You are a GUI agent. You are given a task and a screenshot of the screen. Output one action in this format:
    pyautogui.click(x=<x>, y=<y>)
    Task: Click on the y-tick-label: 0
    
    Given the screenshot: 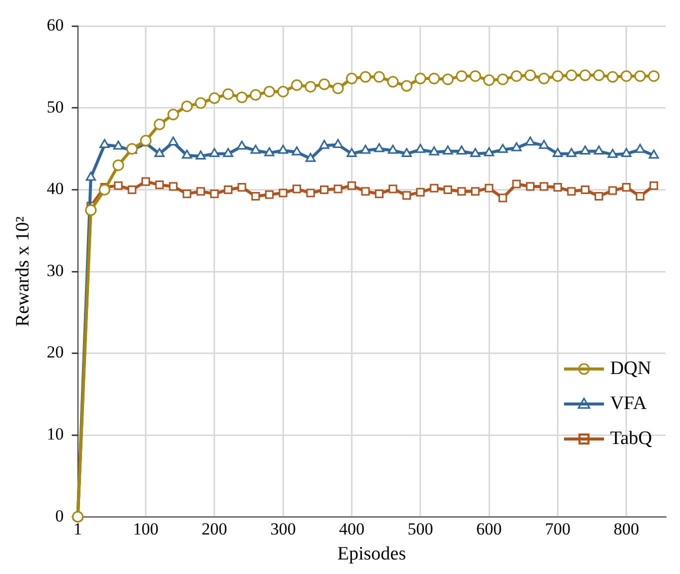 What is the action you would take?
    pyautogui.click(x=59, y=516)
    